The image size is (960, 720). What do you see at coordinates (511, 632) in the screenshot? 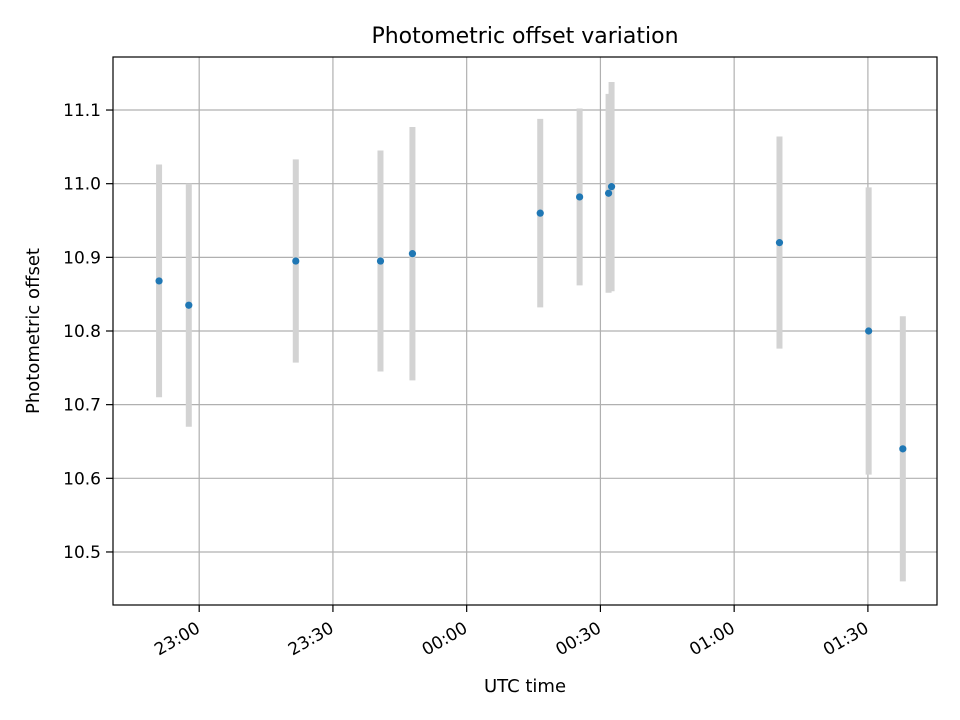
I see `x-axis-ticks: 23:00 23:30 00:00 00:30 01:00 01:30` at bounding box center [511, 632].